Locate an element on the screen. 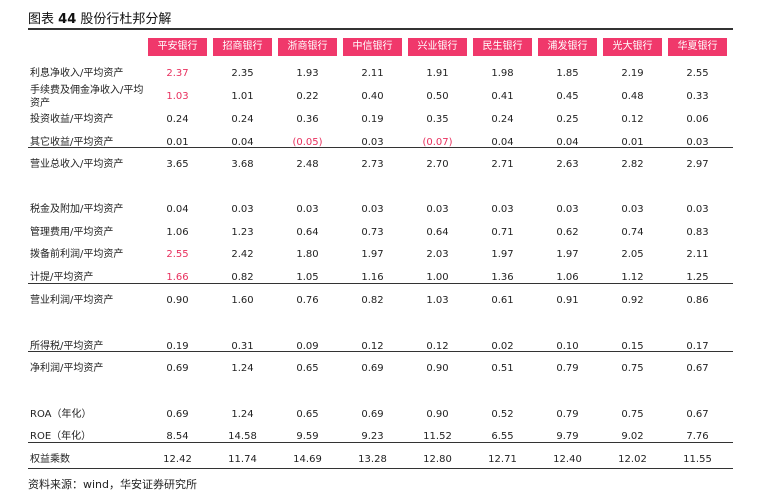 The height and width of the screenshot is (500, 761). cell: 1.25 is located at coordinates (697, 277).